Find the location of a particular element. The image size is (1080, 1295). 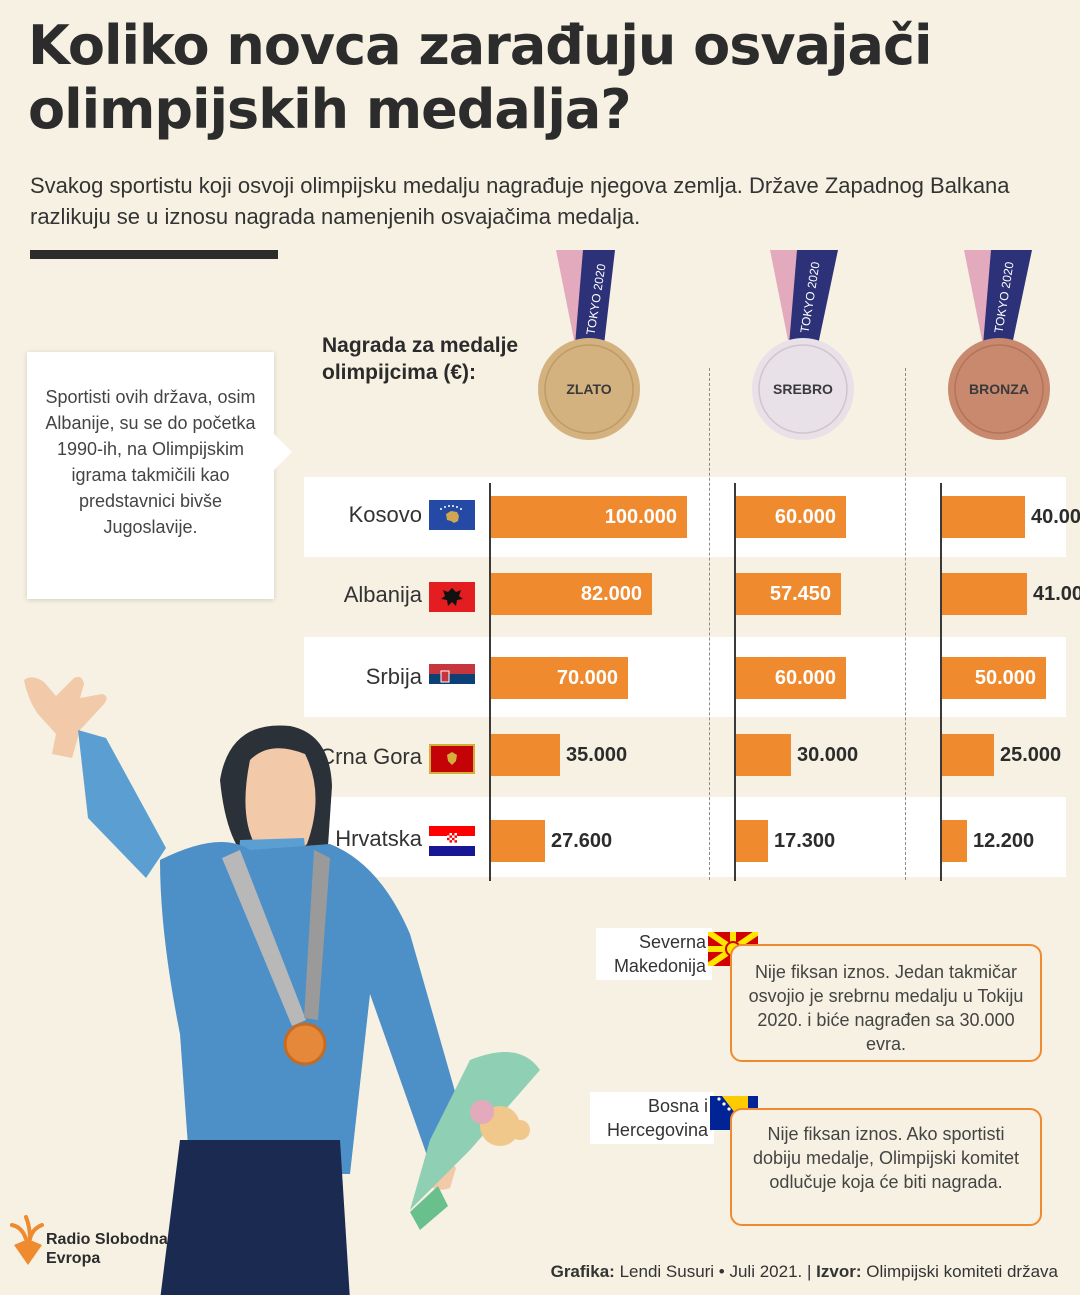

axis-gold is located at coordinates (490, 682).